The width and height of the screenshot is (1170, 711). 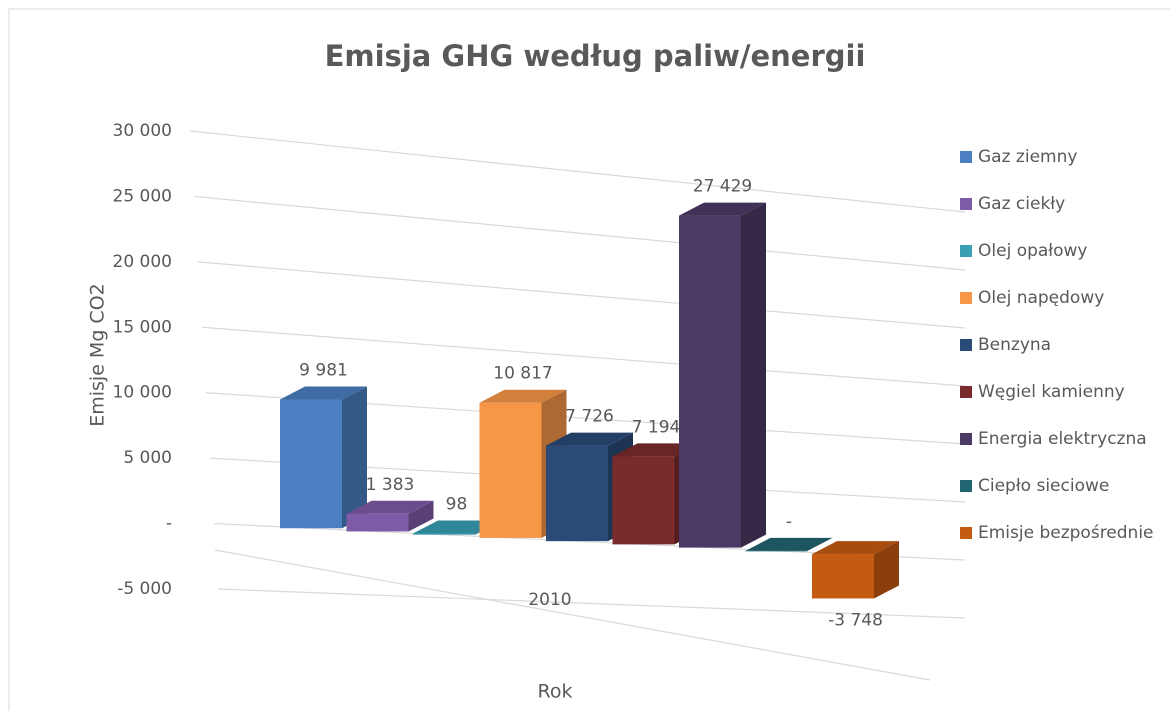 What do you see at coordinates (144, 589) in the screenshot?
I see `y-tick-label: -5 000` at bounding box center [144, 589].